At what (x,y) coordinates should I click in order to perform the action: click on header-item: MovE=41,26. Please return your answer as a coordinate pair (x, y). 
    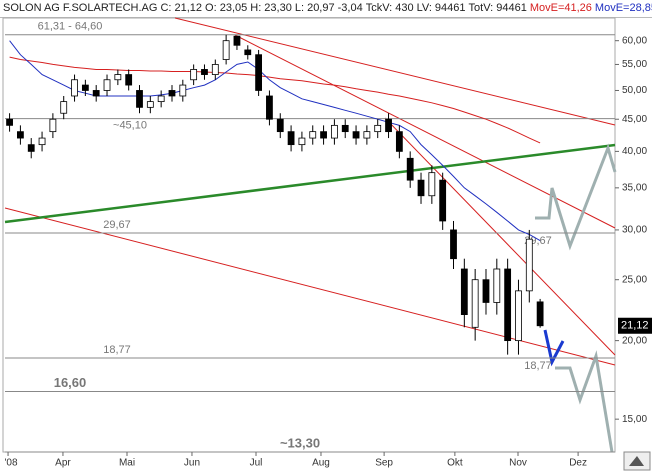
    Looking at the image, I should click on (560, 8).